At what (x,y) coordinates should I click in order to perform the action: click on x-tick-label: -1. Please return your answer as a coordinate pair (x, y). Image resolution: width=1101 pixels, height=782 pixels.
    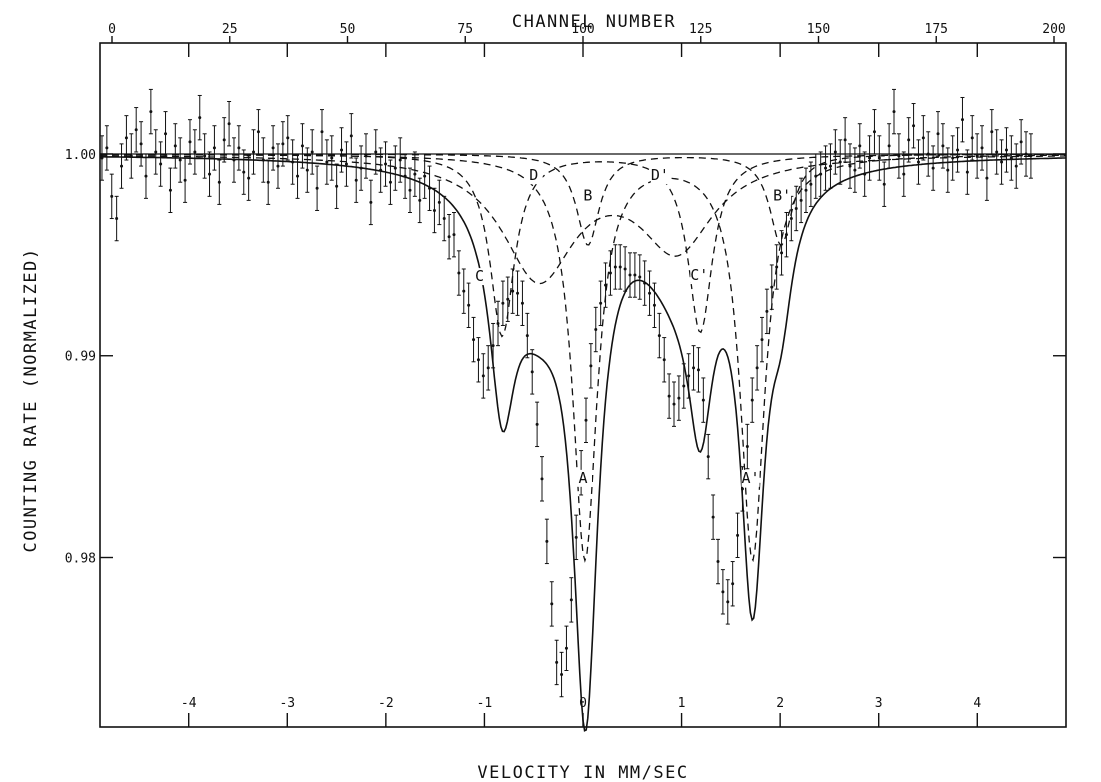
    Looking at the image, I should click on (485, 703).